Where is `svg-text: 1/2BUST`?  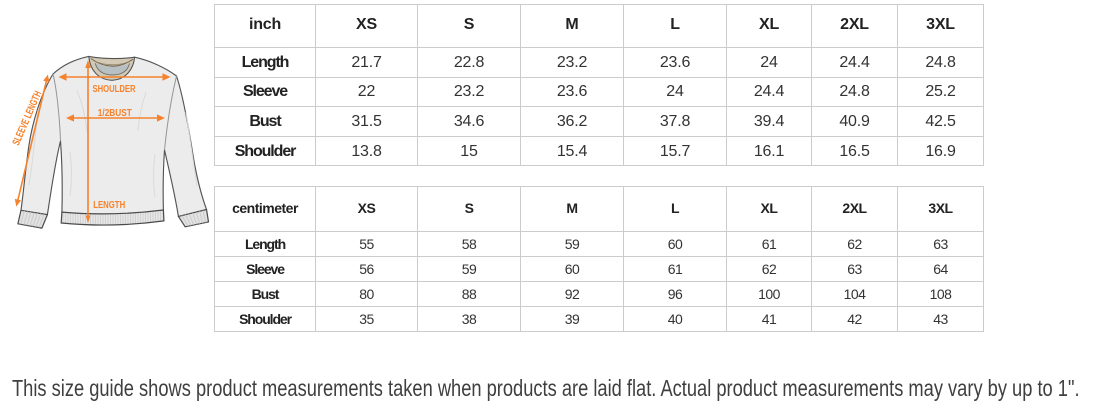 svg-text: 1/2BUST is located at coordinates (115, 113).